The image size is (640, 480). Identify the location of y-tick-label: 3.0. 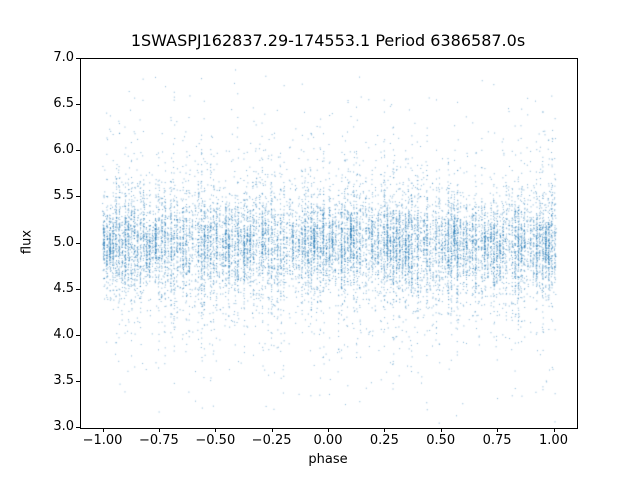
(63, 426).